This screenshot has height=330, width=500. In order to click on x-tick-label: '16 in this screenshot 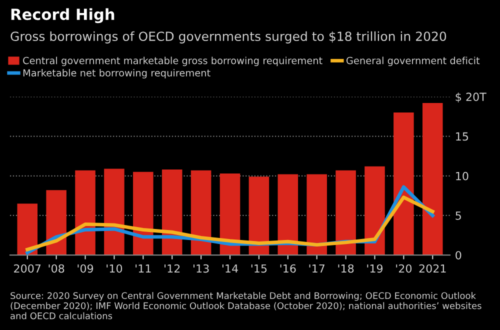, I will do `click(288, 268)`.